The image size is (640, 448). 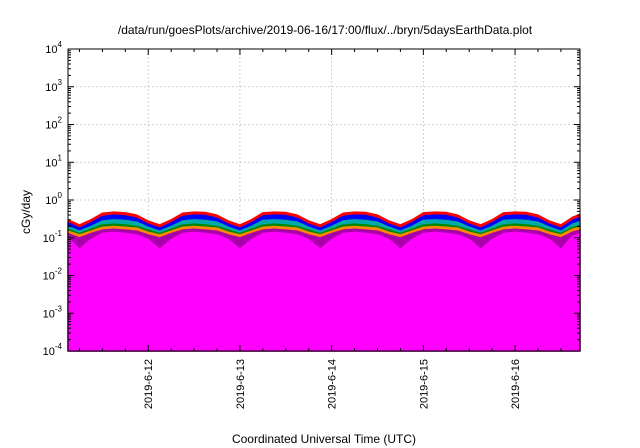 What do you see at coordinates (149, 384) in the screenshot?
I see `x-tick-label: 2019-6-12` at bounding box center [149, 384].